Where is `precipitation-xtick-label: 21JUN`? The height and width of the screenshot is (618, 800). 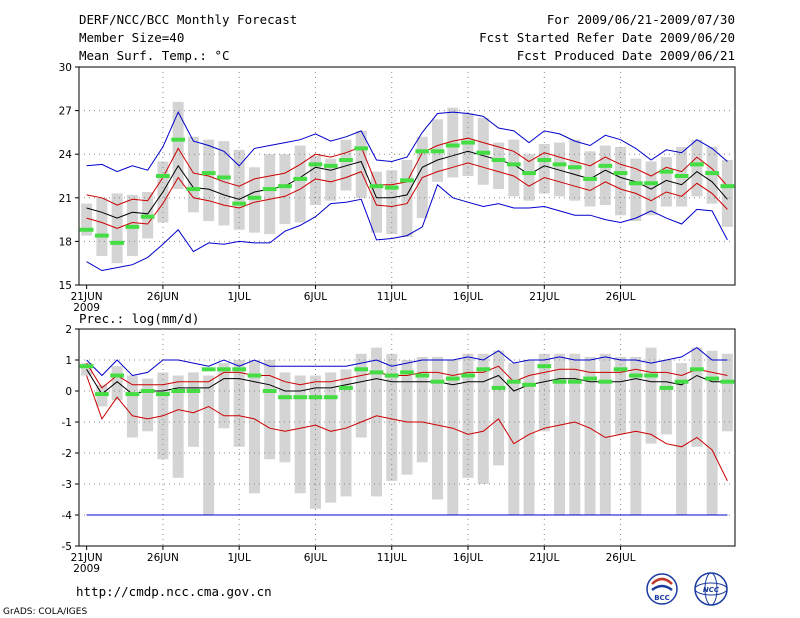 precipitation-xtick-label: 21JUN is located at coordinates (87, 558).